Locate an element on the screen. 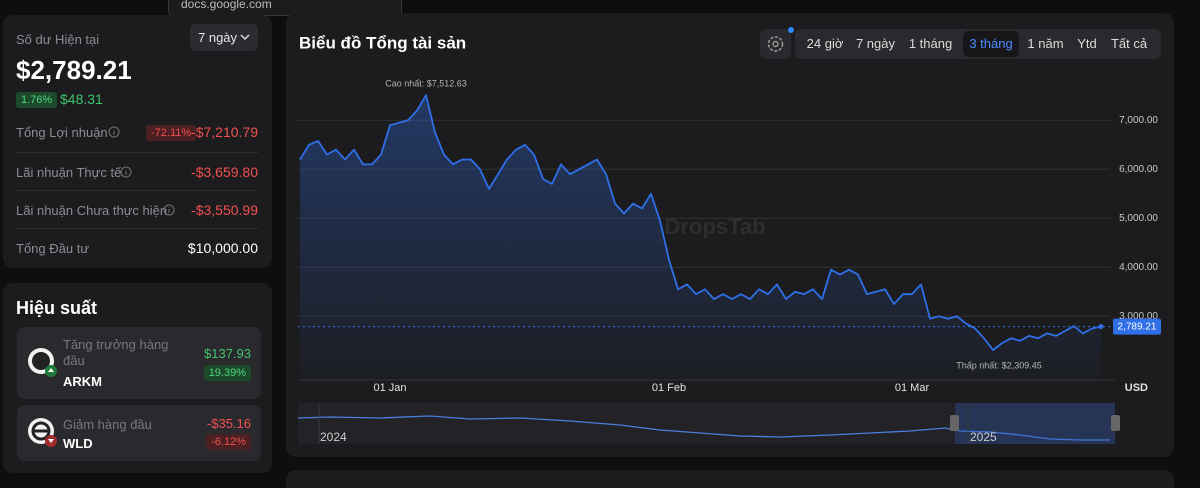 The image size is (1200, 488). range-button: Ytd is located at coordinates (1087, 43).